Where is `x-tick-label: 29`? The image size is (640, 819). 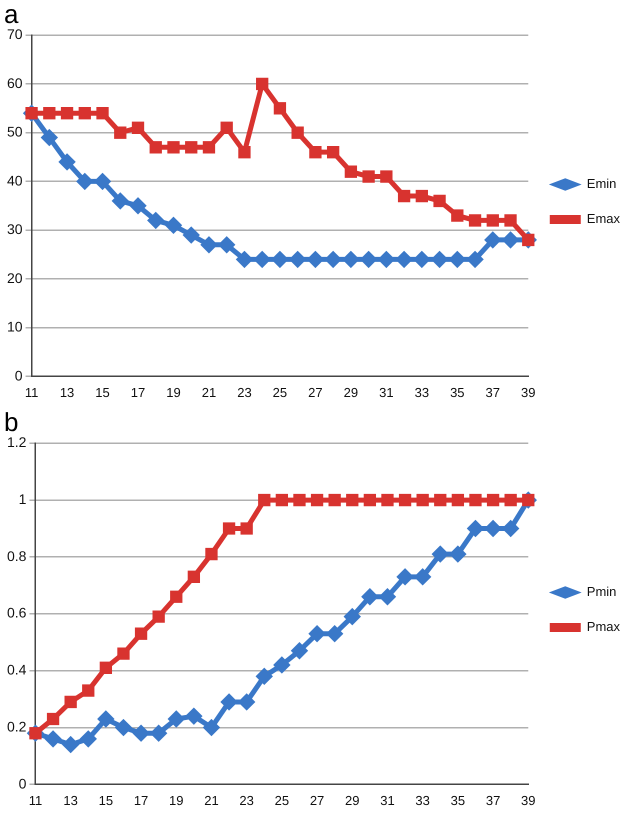 x-tick-label: 29 is located at coordinates (351, 392).